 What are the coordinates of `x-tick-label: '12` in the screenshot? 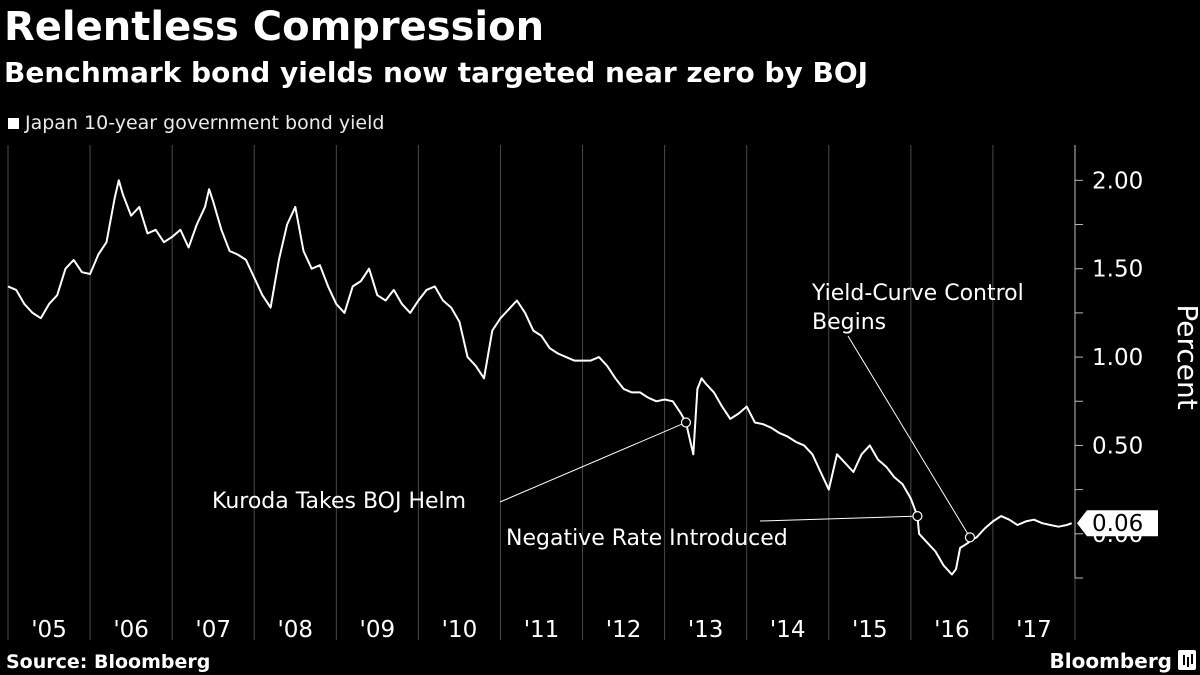 It's located at (624, 628).